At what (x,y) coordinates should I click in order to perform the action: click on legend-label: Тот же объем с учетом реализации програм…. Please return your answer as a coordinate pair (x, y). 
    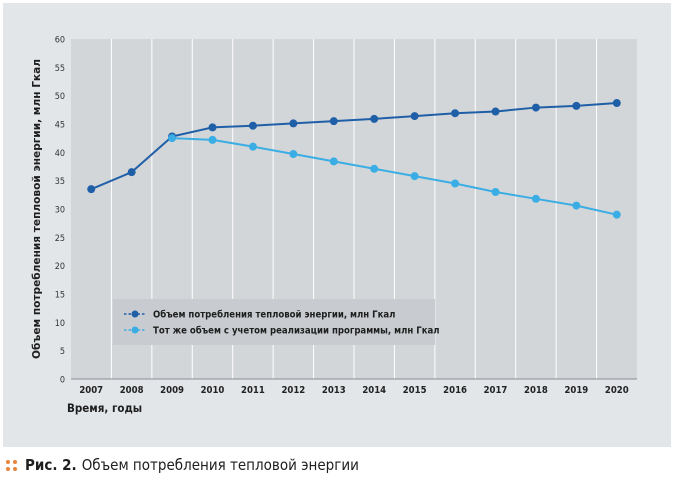
    Looking at the image, I should click on (296, 331).